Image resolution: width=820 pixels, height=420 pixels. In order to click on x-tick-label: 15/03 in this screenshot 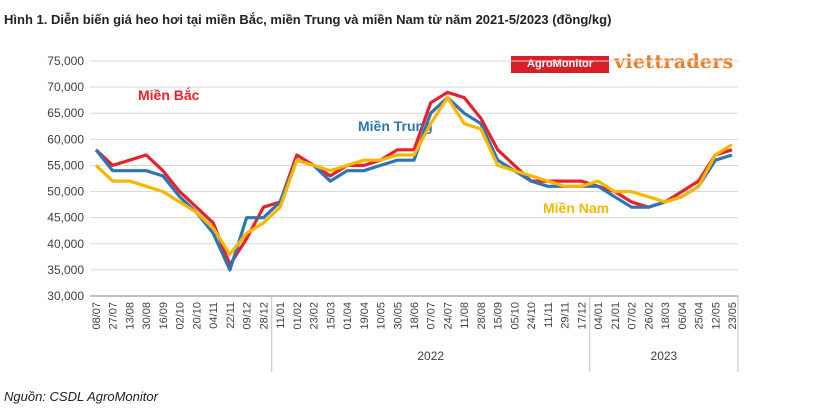, I will do `click(331, 316)`.